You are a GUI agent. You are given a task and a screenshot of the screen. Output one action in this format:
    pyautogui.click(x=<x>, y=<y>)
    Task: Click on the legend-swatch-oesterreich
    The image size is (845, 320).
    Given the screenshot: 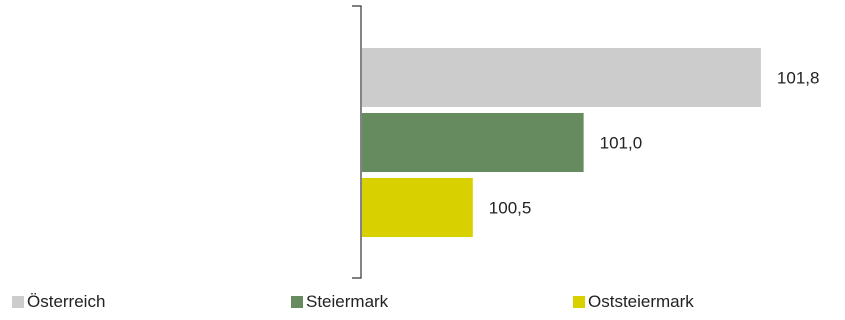 What is the action you would take?
    pyautogui.click(x=18, y=302)
    